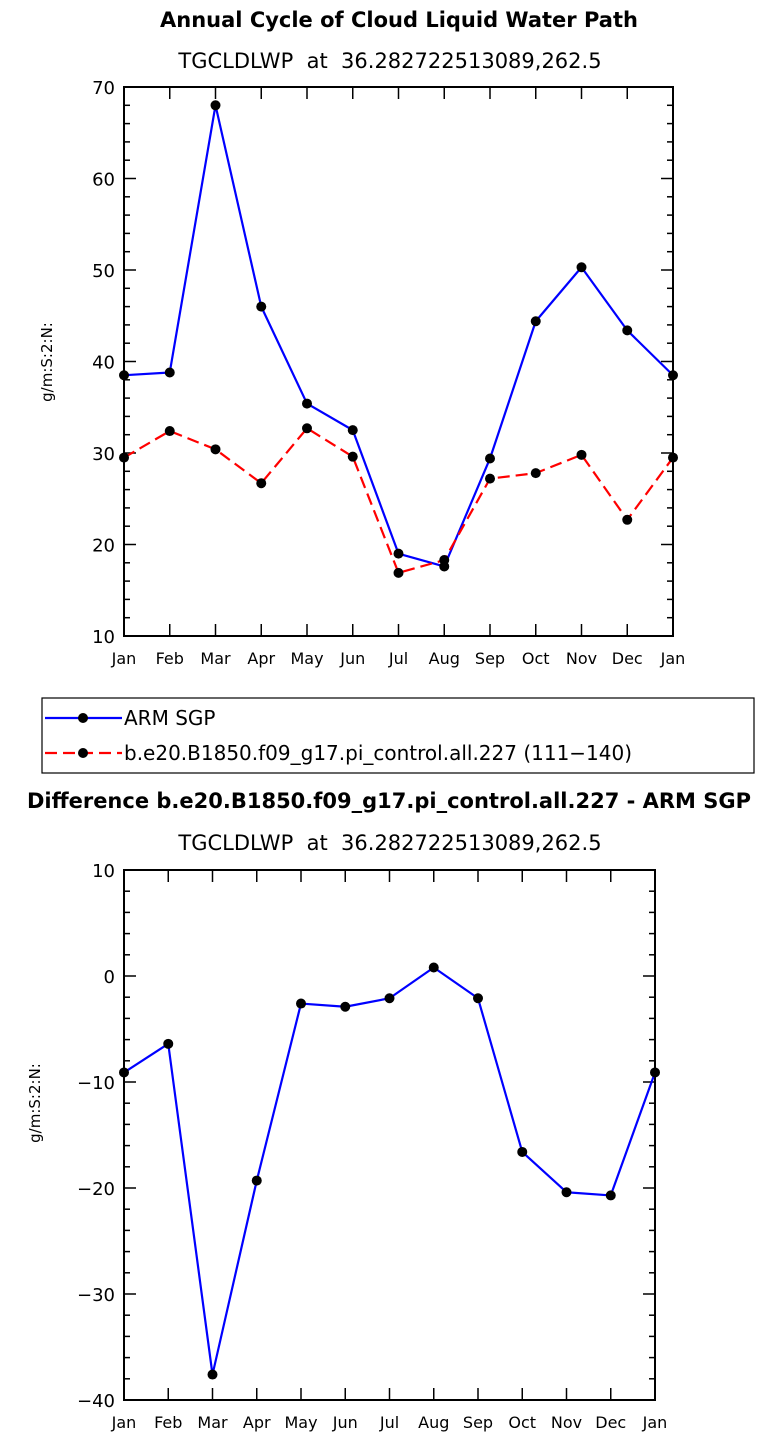  I want to click on chart2-ytick-label: −20, so click(96, 1189).